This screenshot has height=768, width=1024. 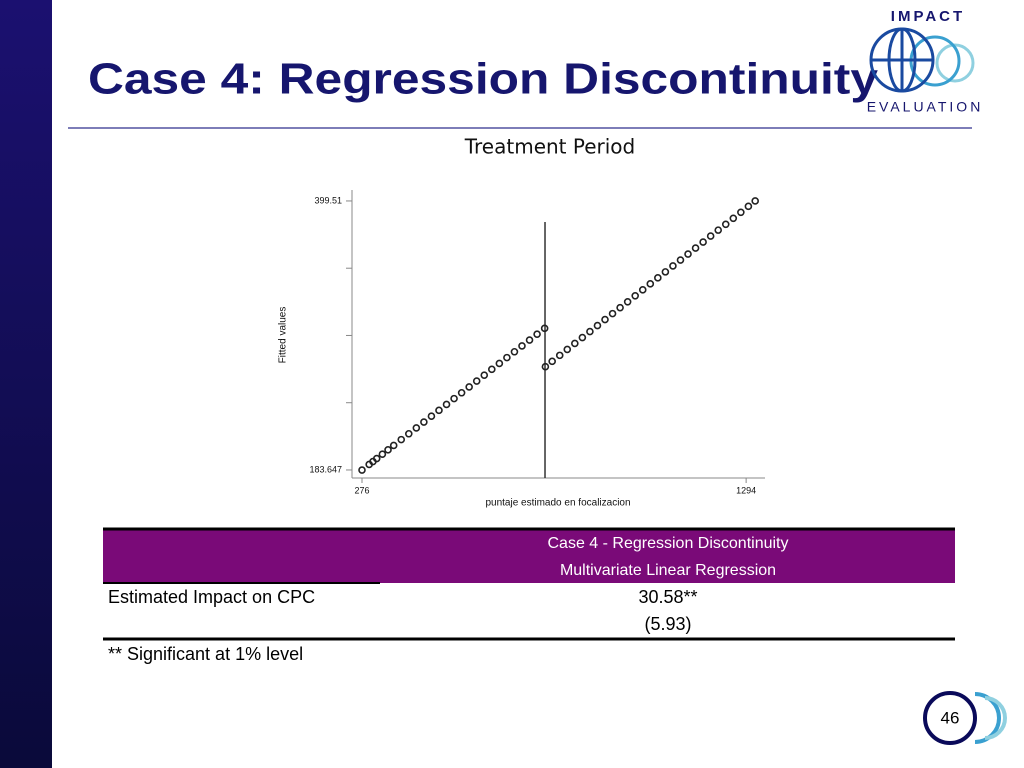 I want to click on row-label: Estimated Impact on CPC, so click(x=211, y=597).